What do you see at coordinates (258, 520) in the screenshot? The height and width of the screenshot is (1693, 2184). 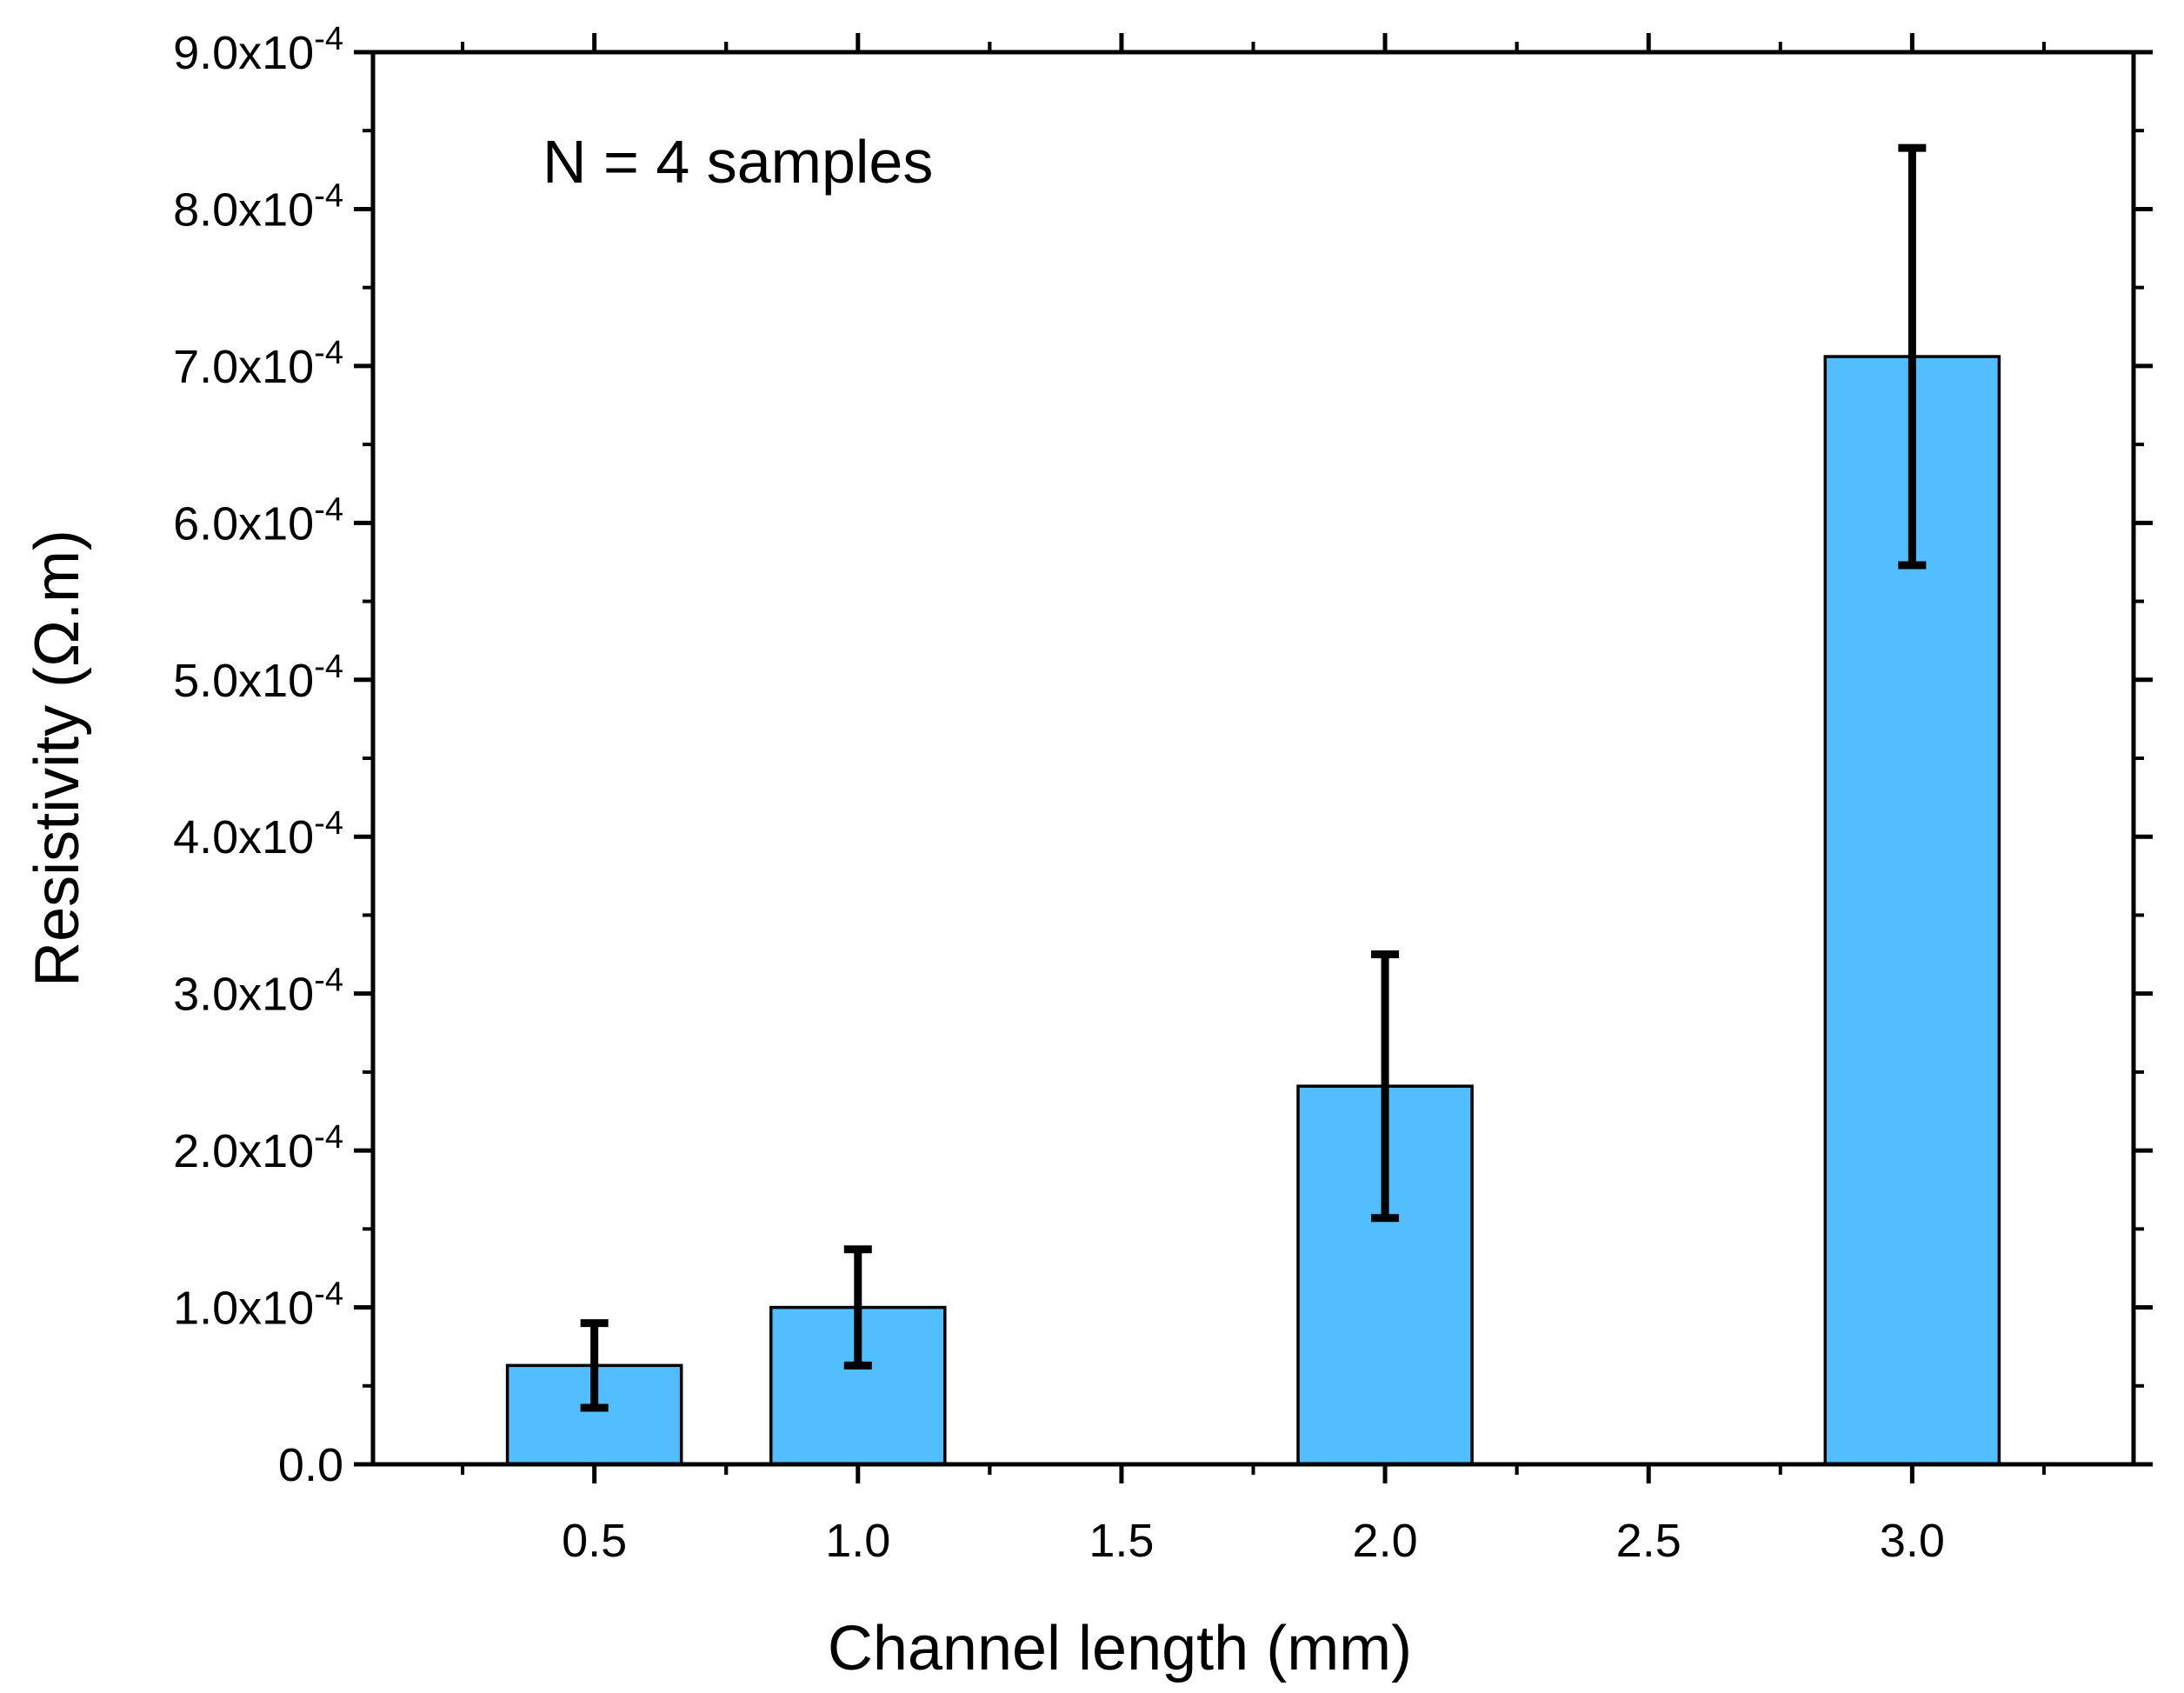 I see `y-tick-label: 6.0x10⁻⁴` at bounding box center [258, 520].